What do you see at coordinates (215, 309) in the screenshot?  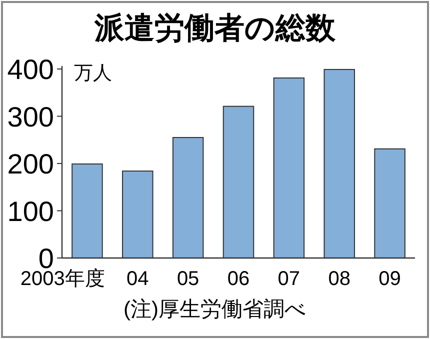 I see `text: (注)厚生労働省調べ` at bounding box center [215, 309].